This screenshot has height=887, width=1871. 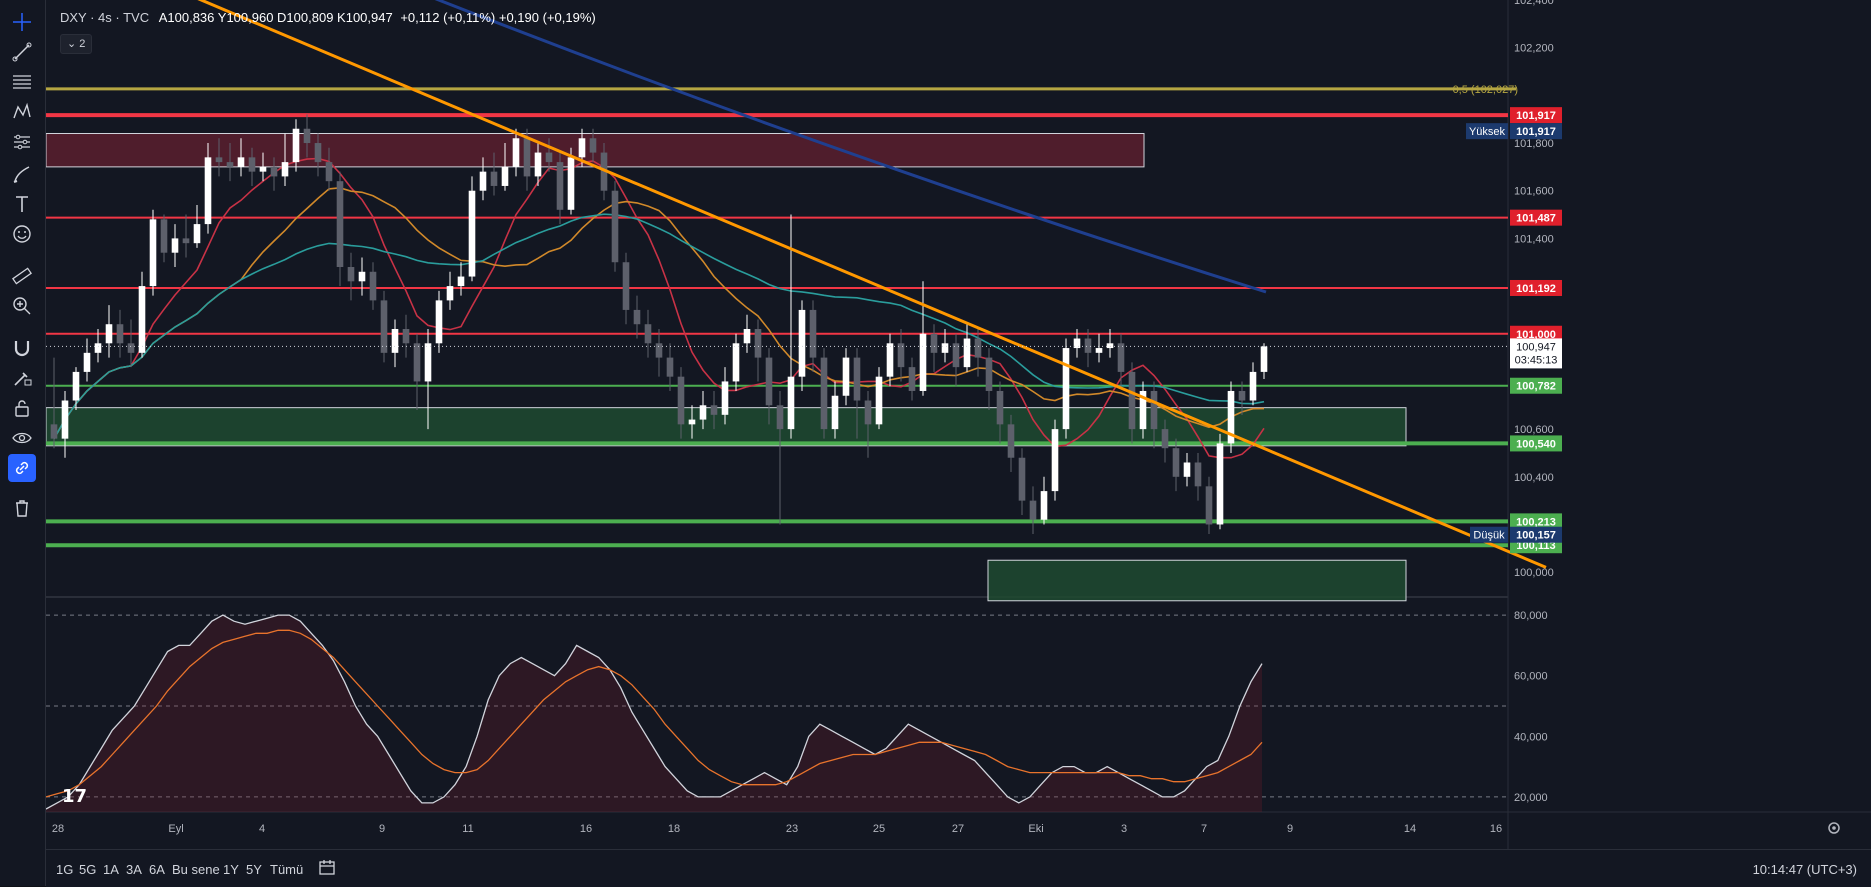 I want to click on settings-icon-ring, so click(x=1834, y=828).